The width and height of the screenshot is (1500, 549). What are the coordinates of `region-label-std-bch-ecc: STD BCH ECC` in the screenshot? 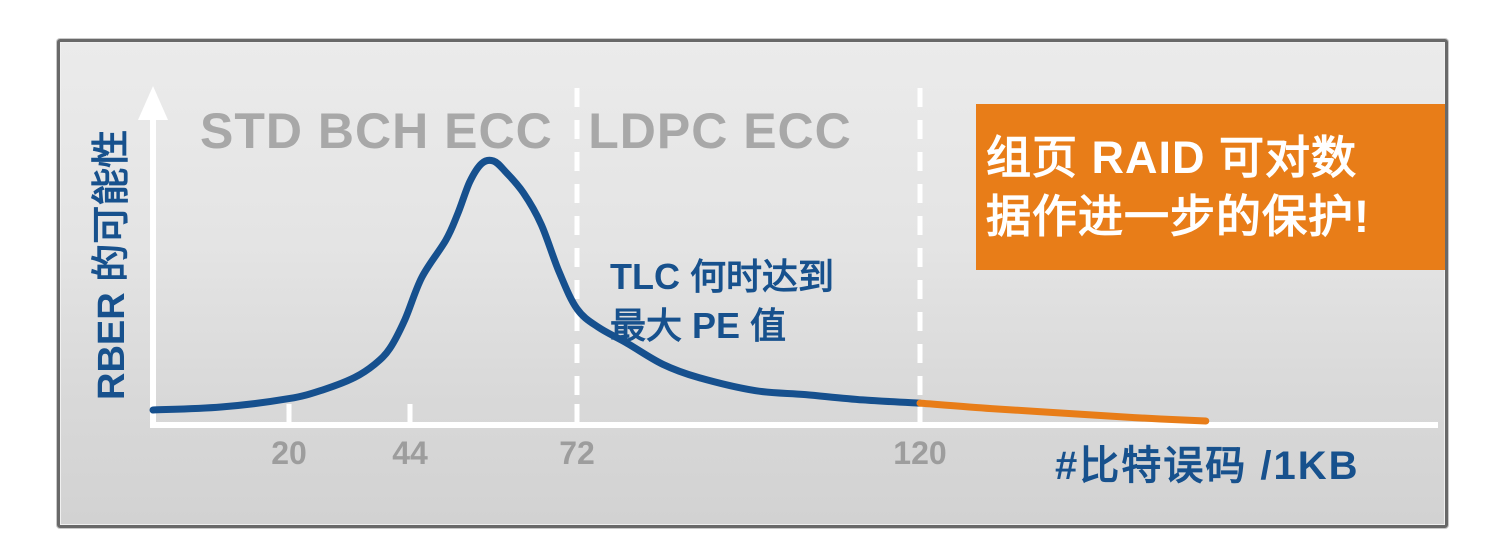 It's located at (376, 131).